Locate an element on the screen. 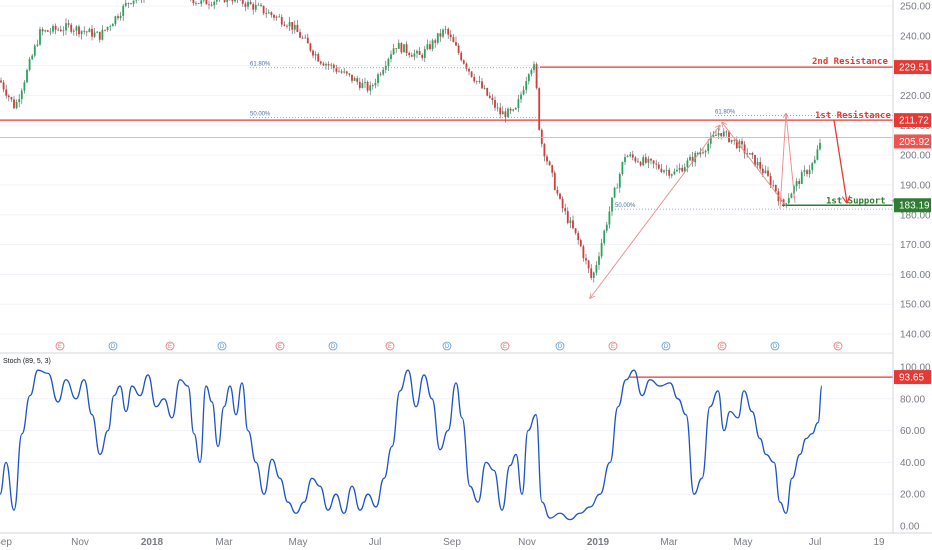  projection-arrow-side is located at coordinates (790, 158).